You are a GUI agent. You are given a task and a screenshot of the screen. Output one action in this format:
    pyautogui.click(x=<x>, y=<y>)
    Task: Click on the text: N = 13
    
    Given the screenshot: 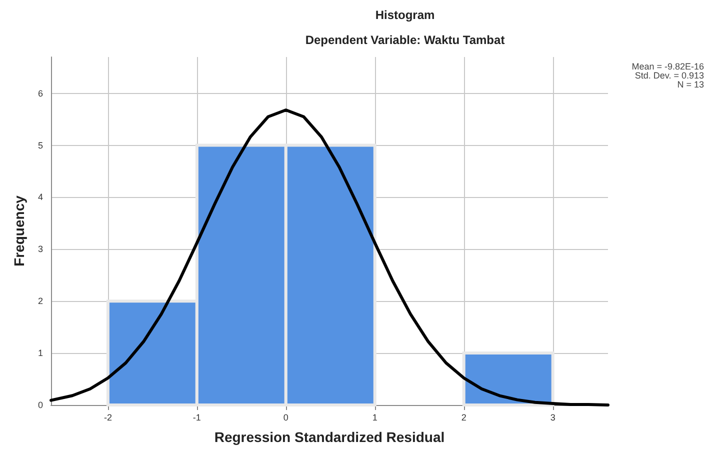 What is the action you would take?
    pyautogui.click(x=690, y=85)
    